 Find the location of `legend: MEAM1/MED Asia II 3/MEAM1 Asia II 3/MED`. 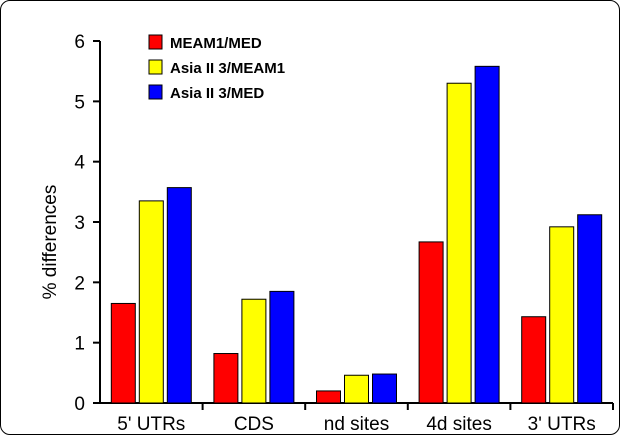

legend: MEAM1/MED Asia II 3/MEAM1 Asia II 3/MED is located at coordinates (216, 68).